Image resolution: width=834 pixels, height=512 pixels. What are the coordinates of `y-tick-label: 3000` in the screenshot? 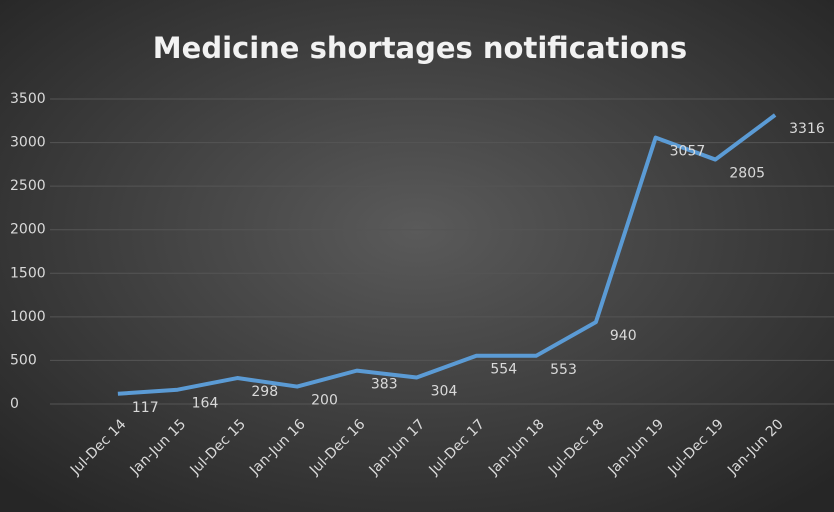 It's located at (28, 143).